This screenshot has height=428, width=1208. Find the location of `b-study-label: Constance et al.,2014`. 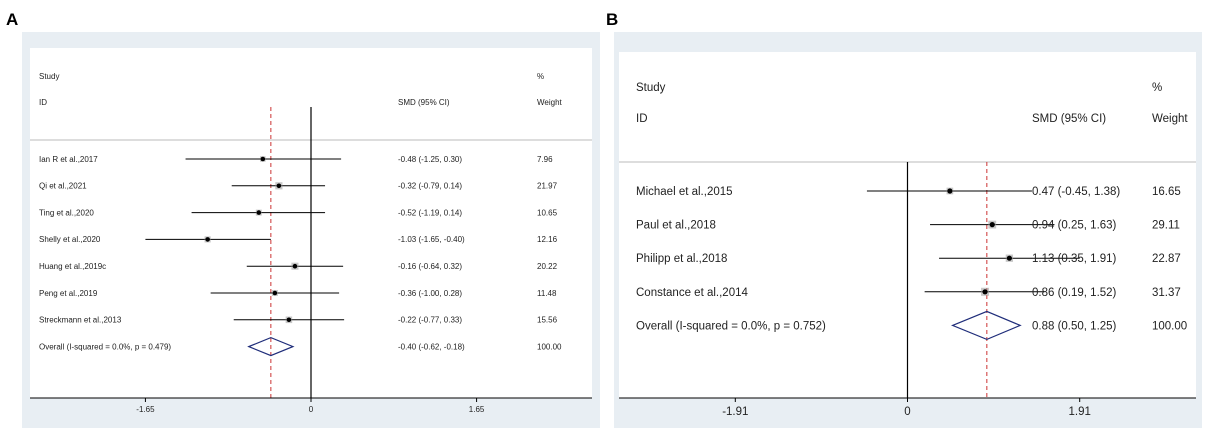

b-study-label: Constance et al.,2014 is located at coordinates (692, 293).